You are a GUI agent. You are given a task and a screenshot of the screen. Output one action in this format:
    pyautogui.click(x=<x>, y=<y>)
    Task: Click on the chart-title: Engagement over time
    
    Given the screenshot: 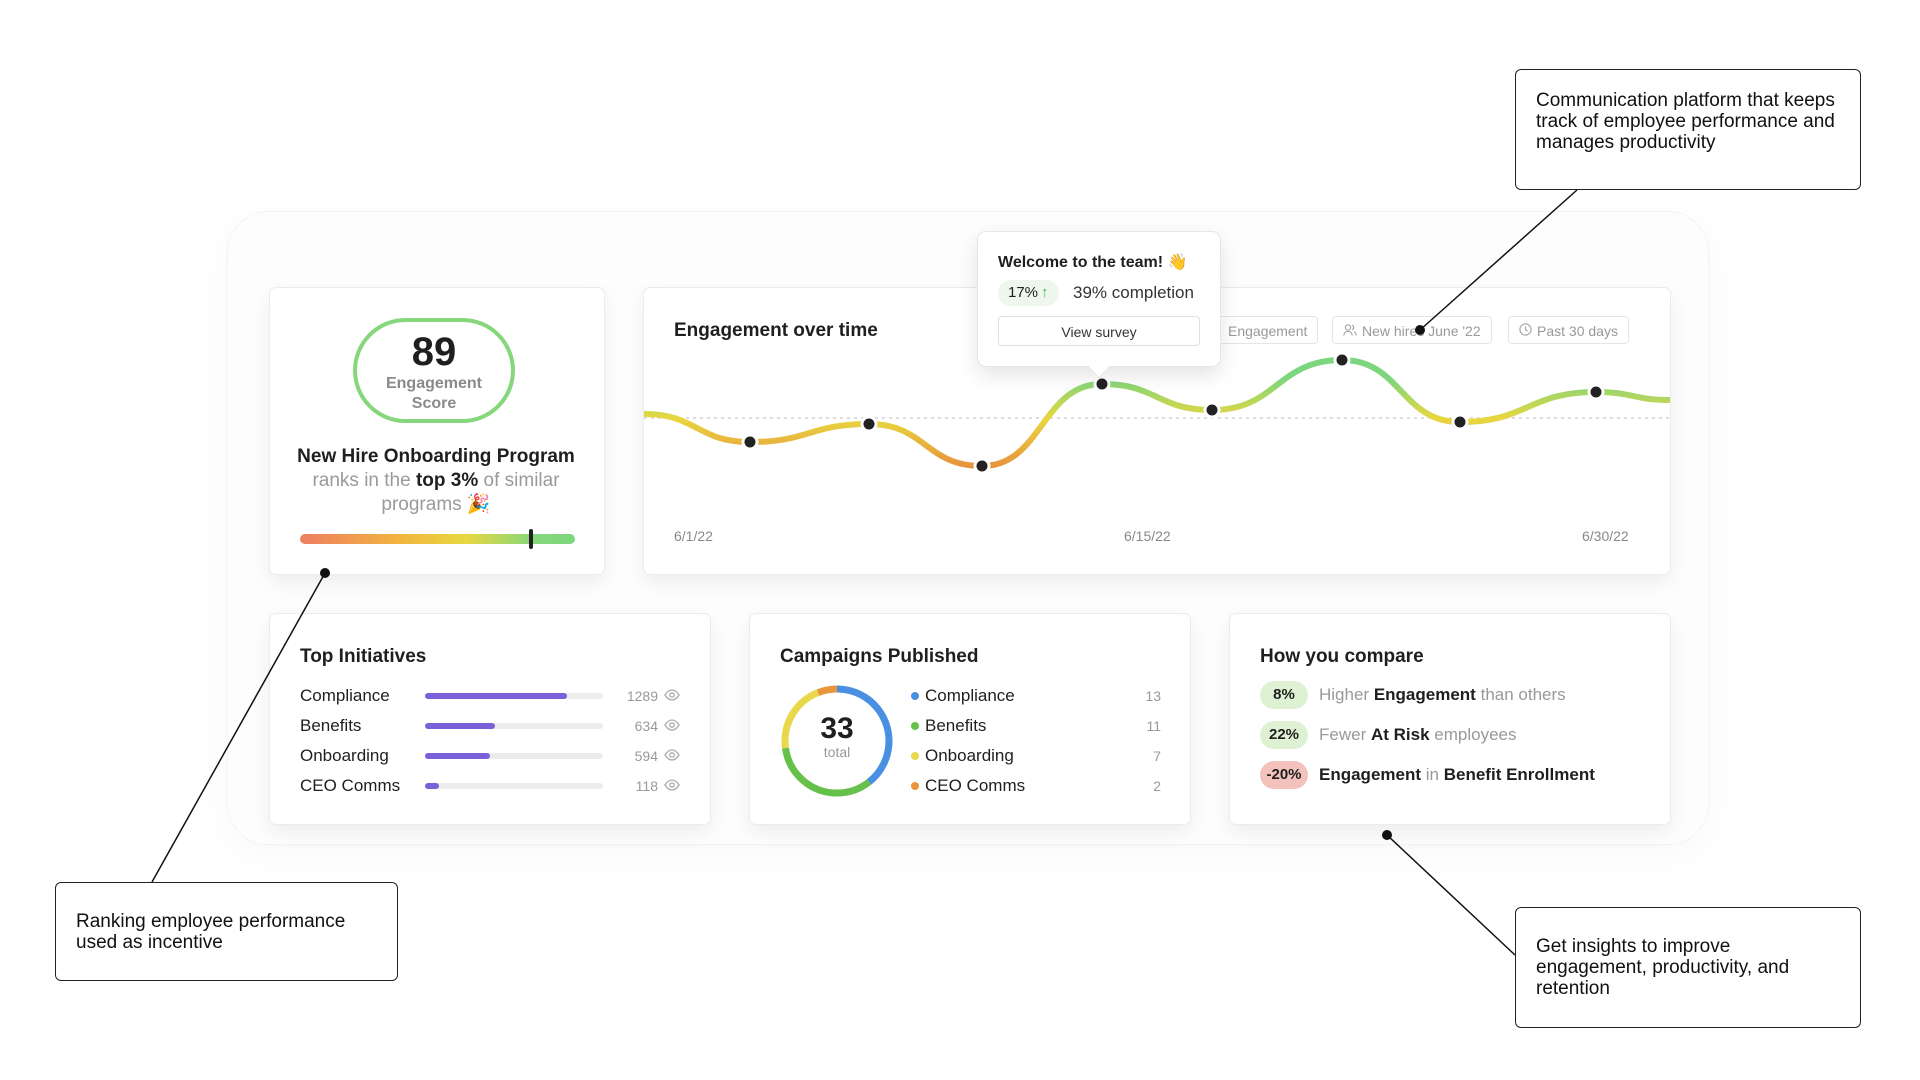 What is the action you would take?
    pyautogui.click(x=776, y=330)
    